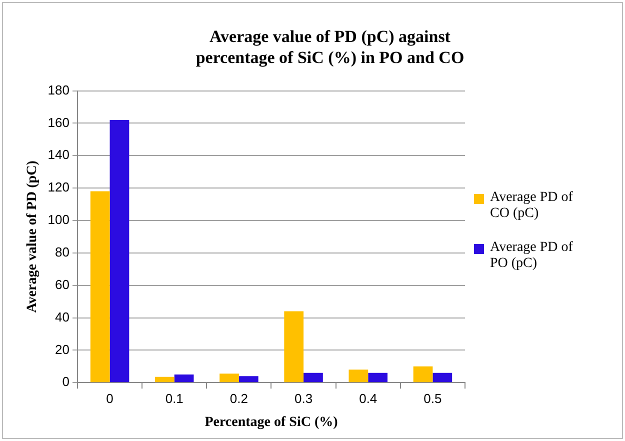 This screenshot has width=625, height=441. Describe the element at coordinates (368, 398) in the screenshot. I see `x-tick-label: 0.4` at that location.